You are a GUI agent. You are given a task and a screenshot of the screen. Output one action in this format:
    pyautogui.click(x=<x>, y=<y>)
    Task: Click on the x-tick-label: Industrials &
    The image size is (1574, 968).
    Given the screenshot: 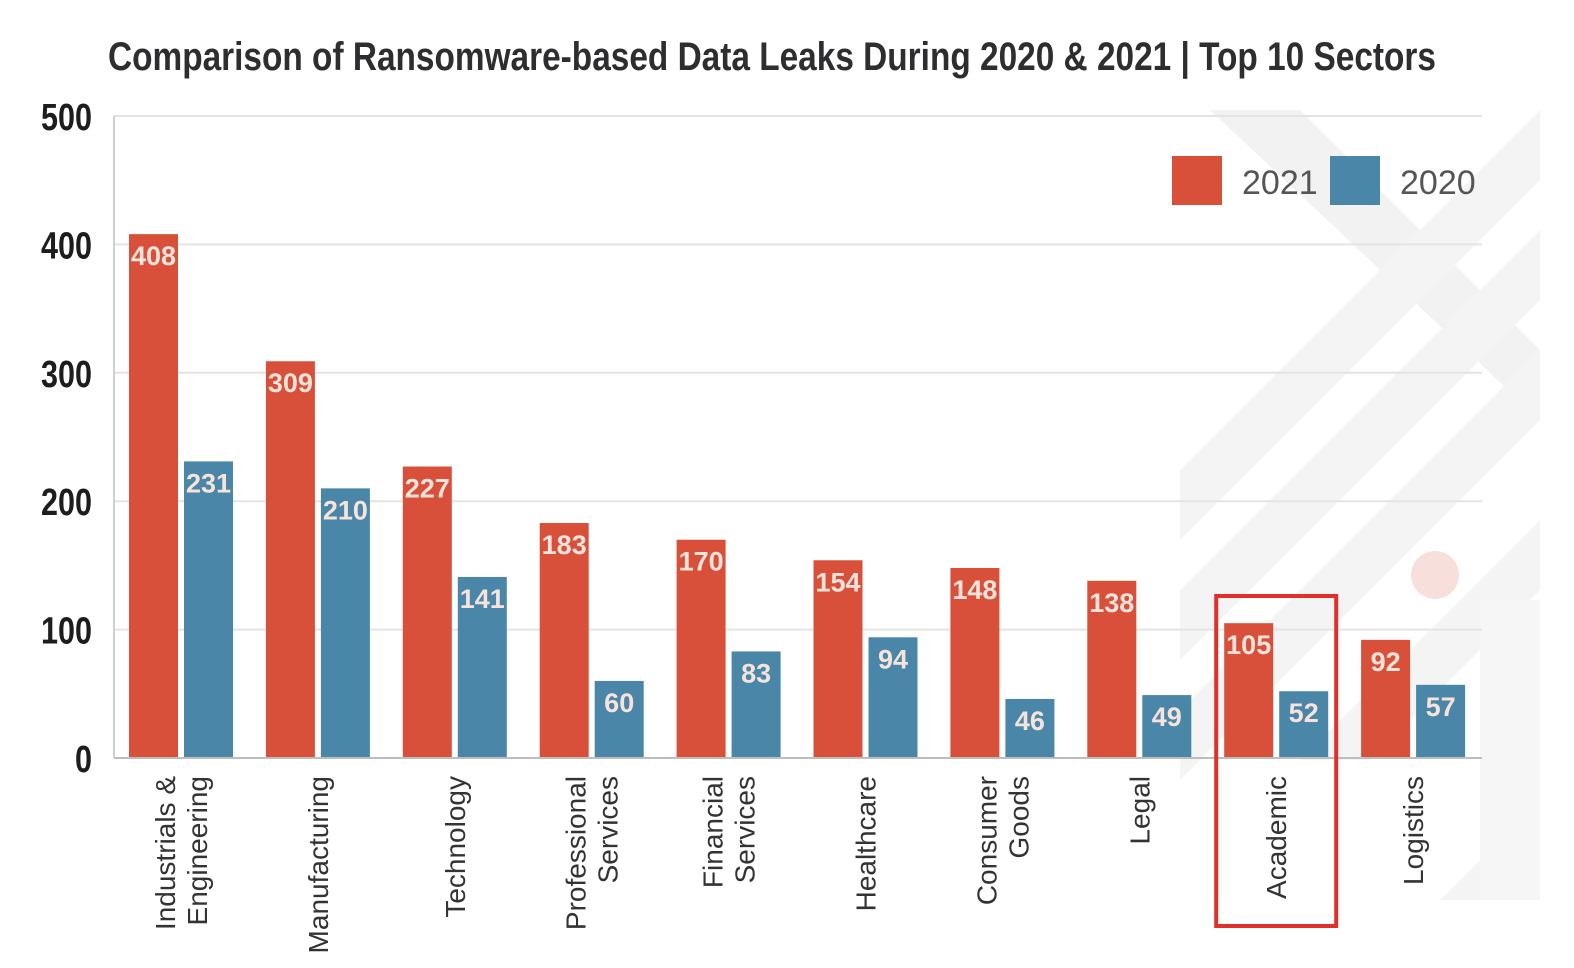 What is the action you would take?
    pyautogui.click(x=165, y=853)
    